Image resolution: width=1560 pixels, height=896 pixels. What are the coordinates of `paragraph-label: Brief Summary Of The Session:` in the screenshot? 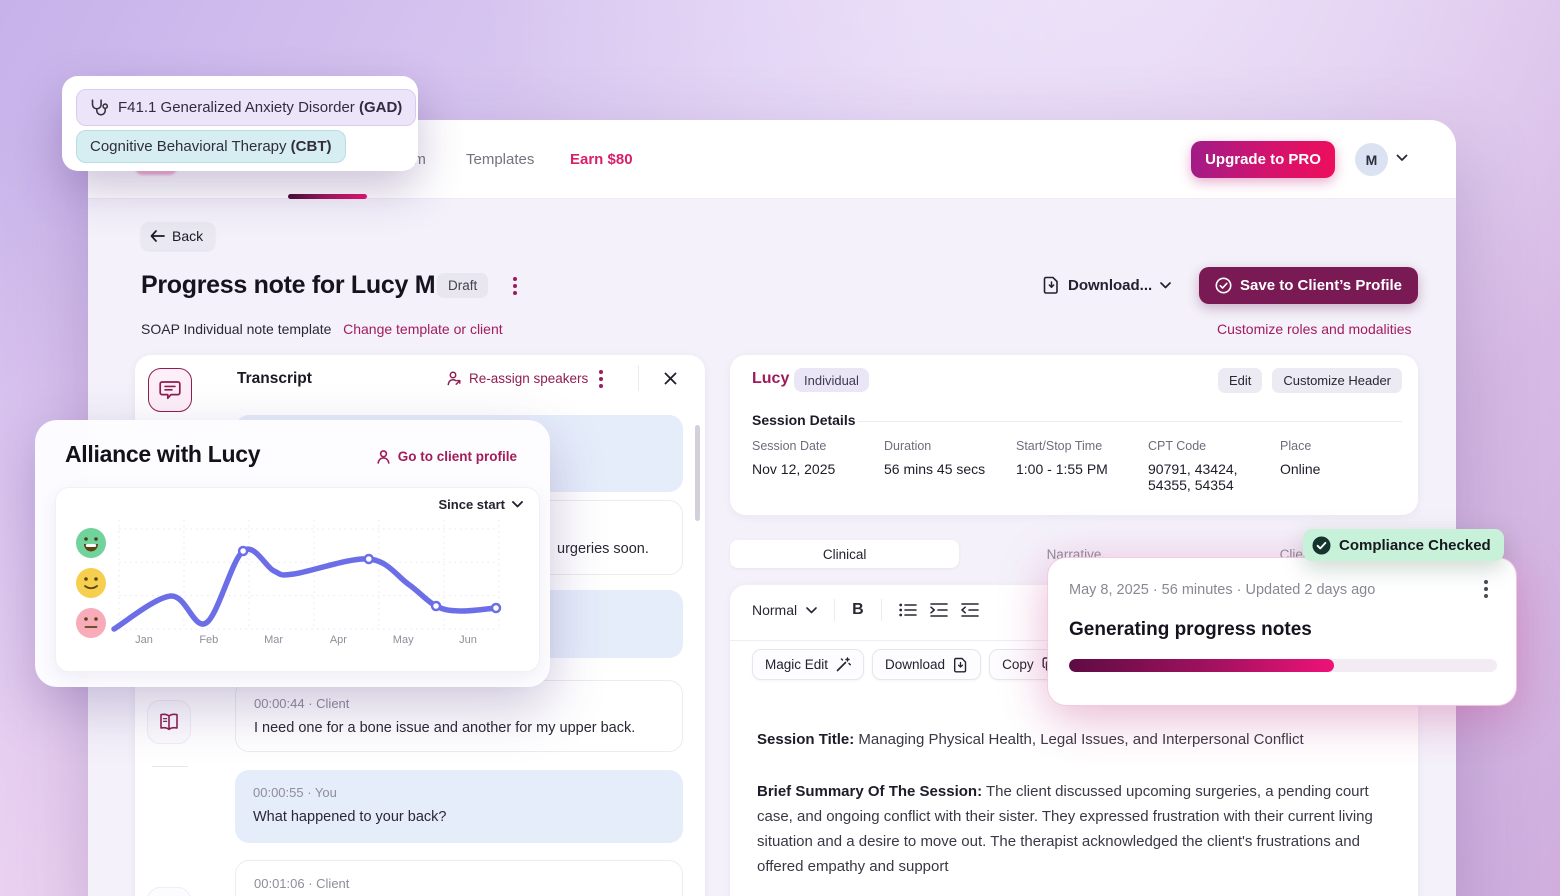 It's located at (870, 791).